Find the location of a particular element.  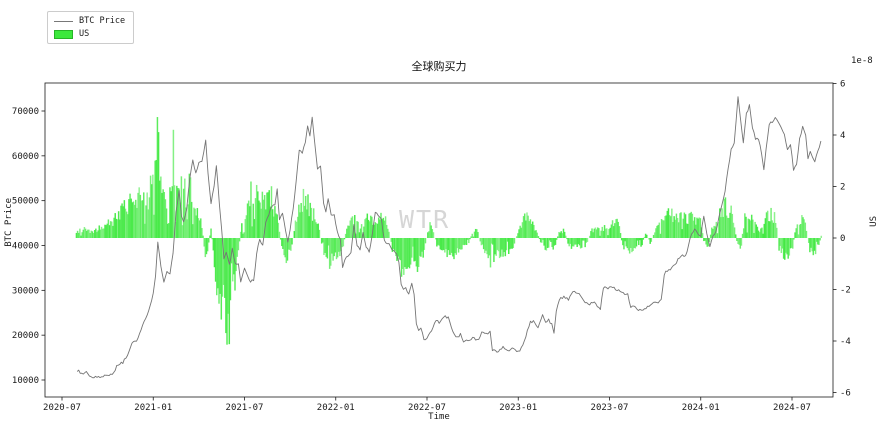

x-axis-label: Time is located at coordinates (439, 417).